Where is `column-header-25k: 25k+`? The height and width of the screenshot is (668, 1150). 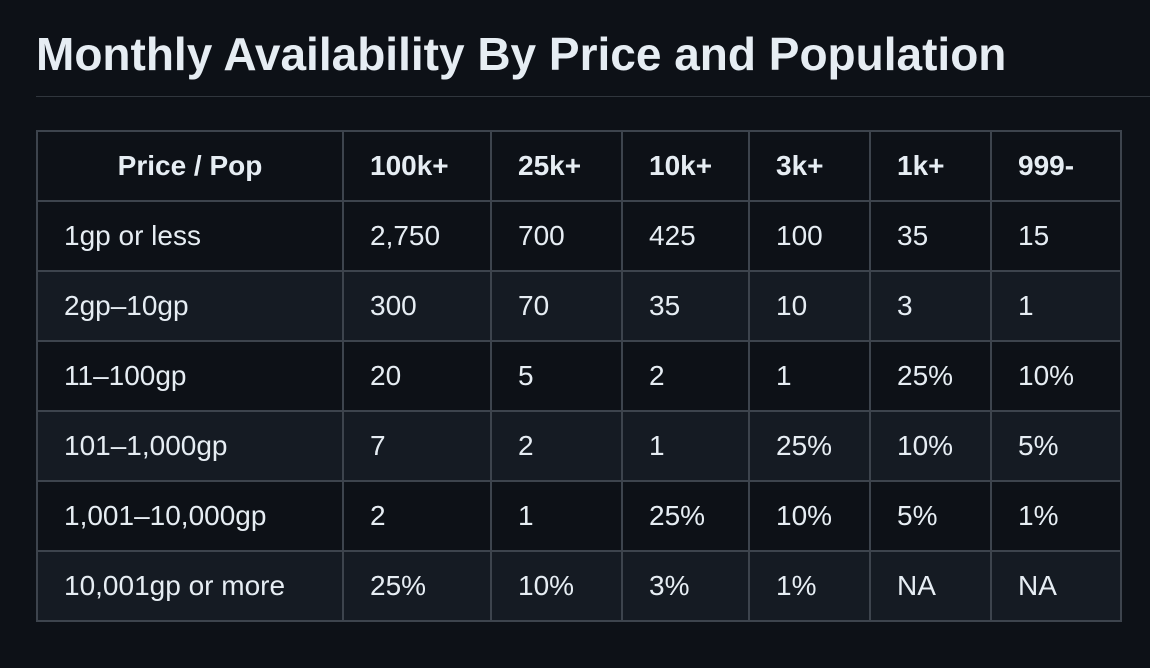 column-header-25k: 25k+ is located at coordinates (556, 166).